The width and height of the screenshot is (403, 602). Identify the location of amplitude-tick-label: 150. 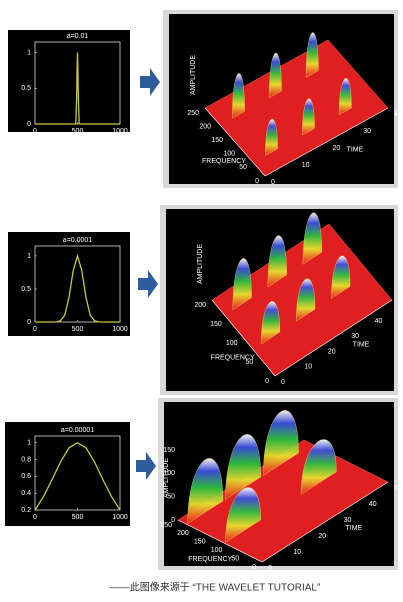
(169, 450).